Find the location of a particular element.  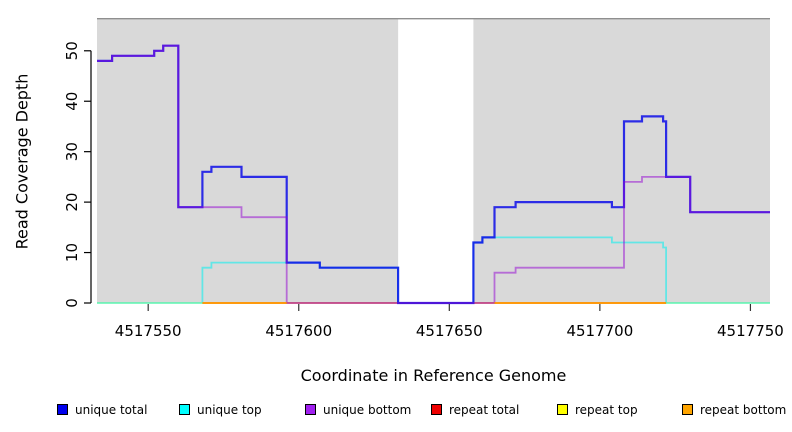

repeat-bottom-swatch-icon is located at coordinates (687, 409).